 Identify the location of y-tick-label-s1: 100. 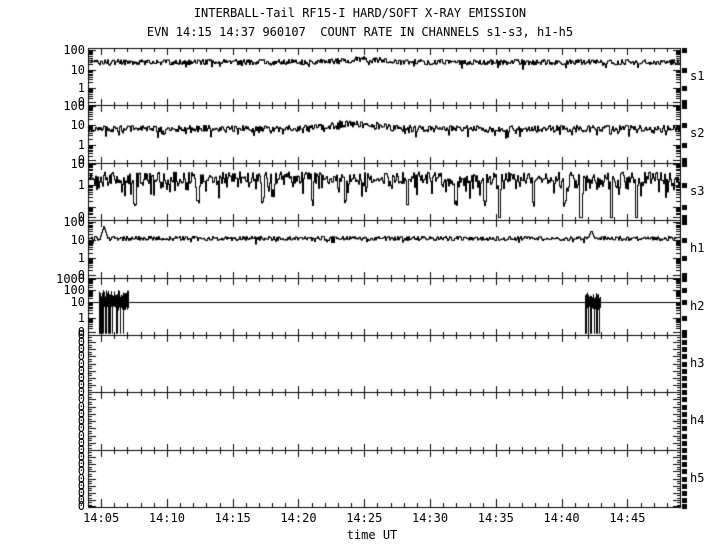
(74, 49).